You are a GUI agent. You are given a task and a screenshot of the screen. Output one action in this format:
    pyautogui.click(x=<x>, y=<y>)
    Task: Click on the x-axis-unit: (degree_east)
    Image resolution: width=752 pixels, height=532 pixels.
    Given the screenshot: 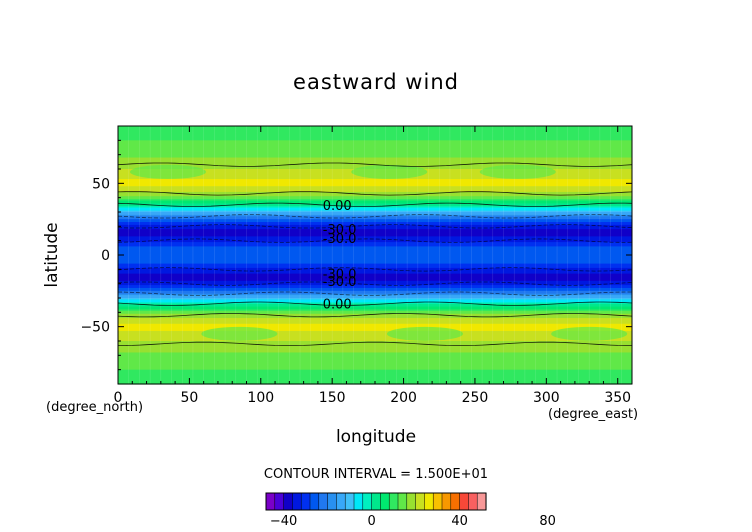 What is the action you would take?
    pyautogui.click(x=593, y=414)
    